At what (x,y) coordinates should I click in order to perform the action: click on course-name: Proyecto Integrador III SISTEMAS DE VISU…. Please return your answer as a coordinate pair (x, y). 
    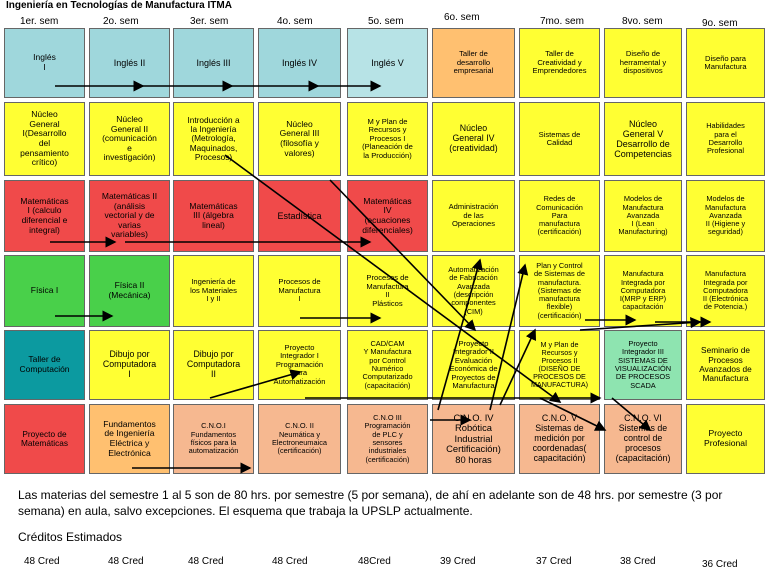
    Looking at the image, I should click on (643, 364).